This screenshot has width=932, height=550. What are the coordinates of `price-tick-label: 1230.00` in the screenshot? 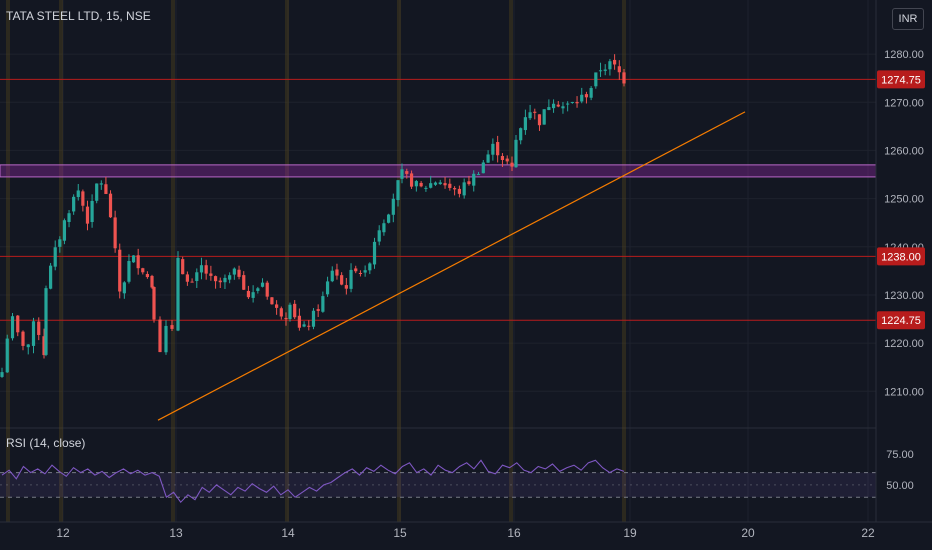 It's located at (904, 296).